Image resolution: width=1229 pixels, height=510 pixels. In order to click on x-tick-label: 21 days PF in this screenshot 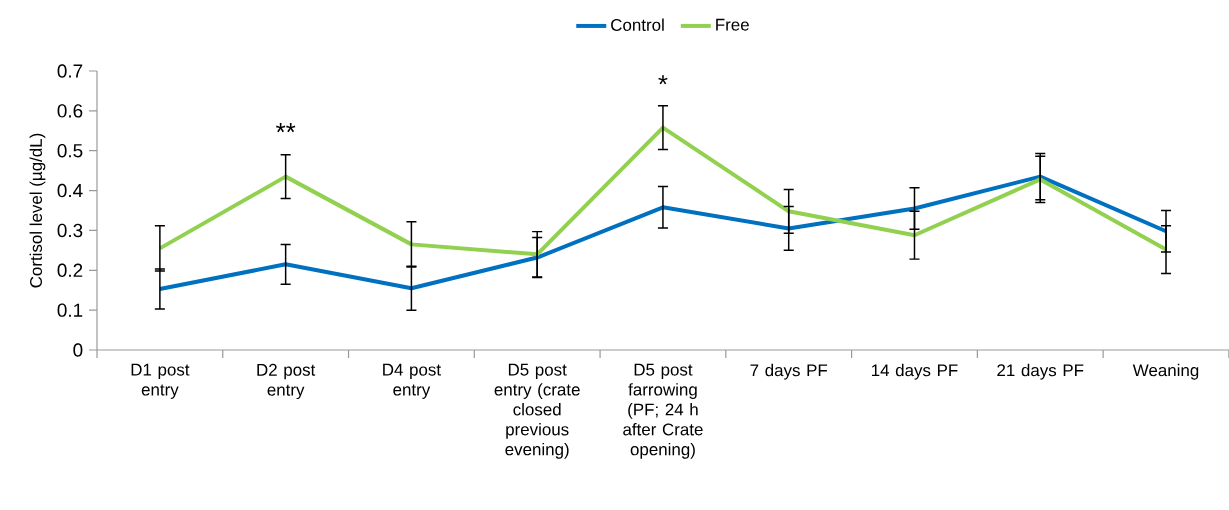, I will do `click(1040, 371)`.